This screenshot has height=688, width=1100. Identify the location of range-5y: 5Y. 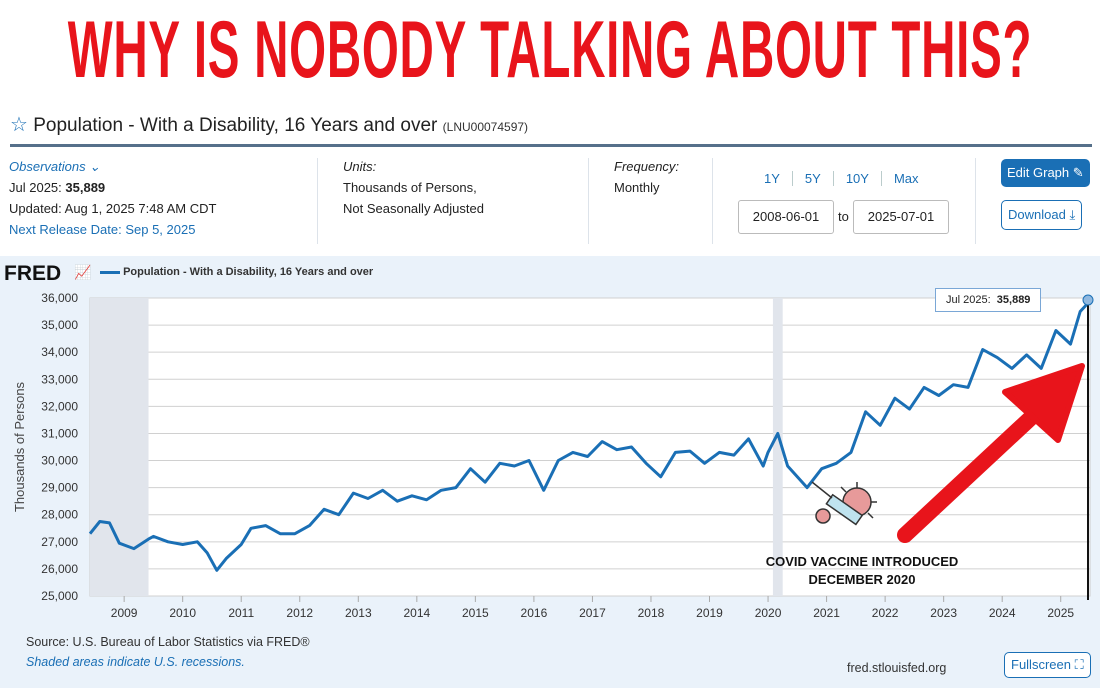
(813, 178).